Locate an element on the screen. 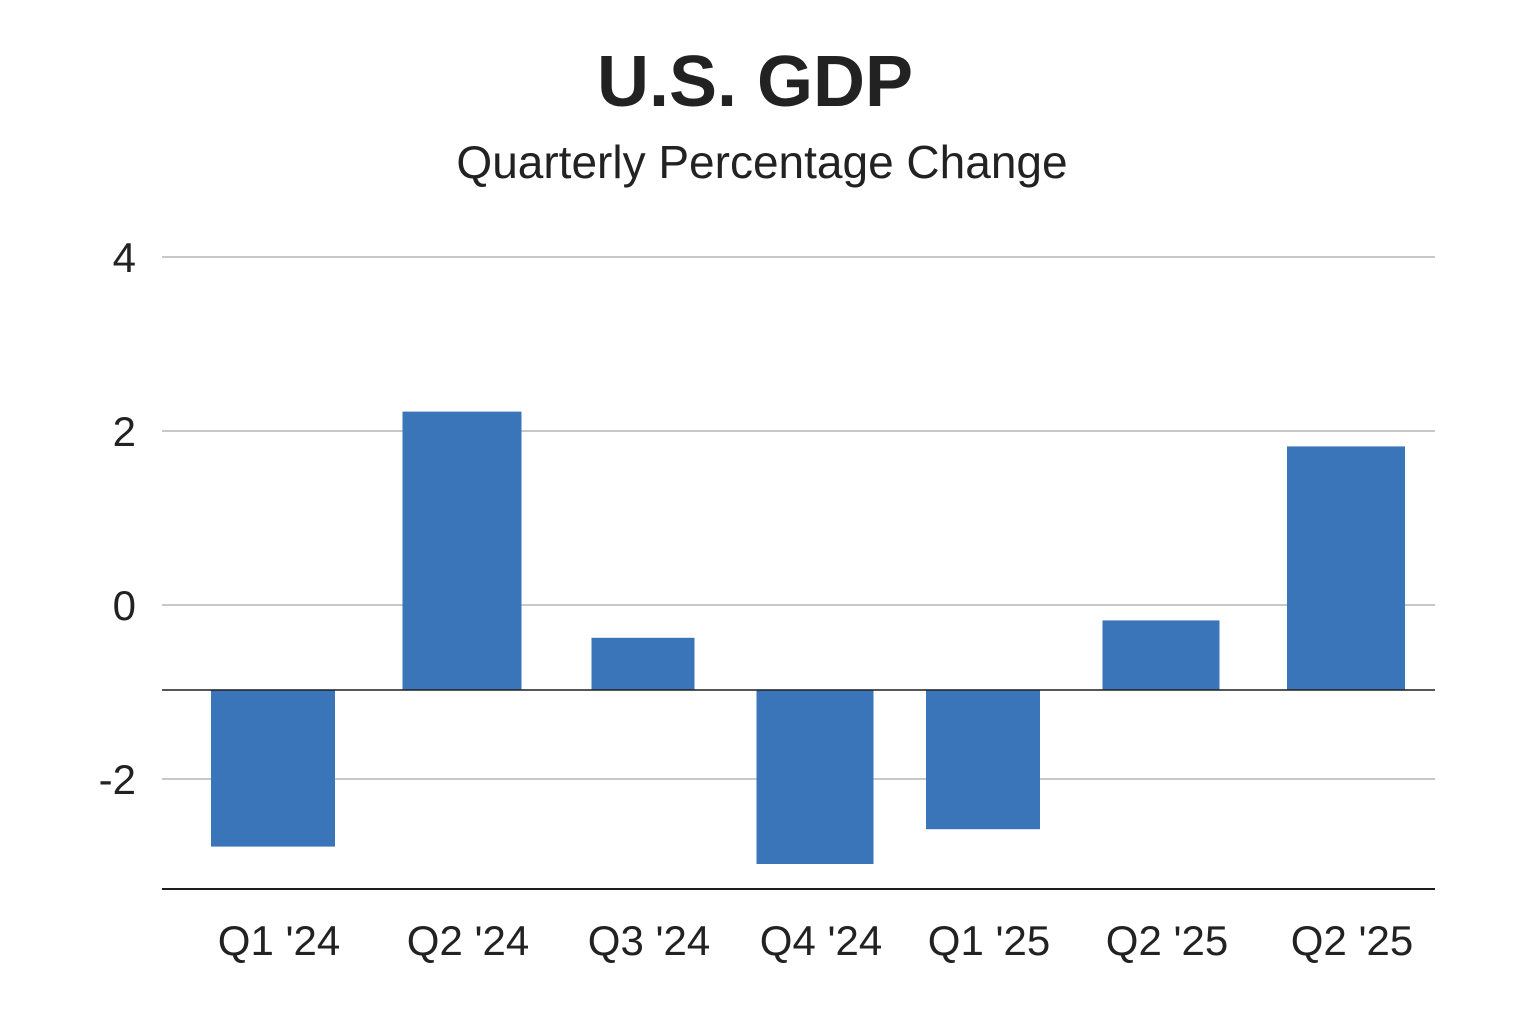  x-tick-label: Q1 '25 is located at coordinates (989, 940).